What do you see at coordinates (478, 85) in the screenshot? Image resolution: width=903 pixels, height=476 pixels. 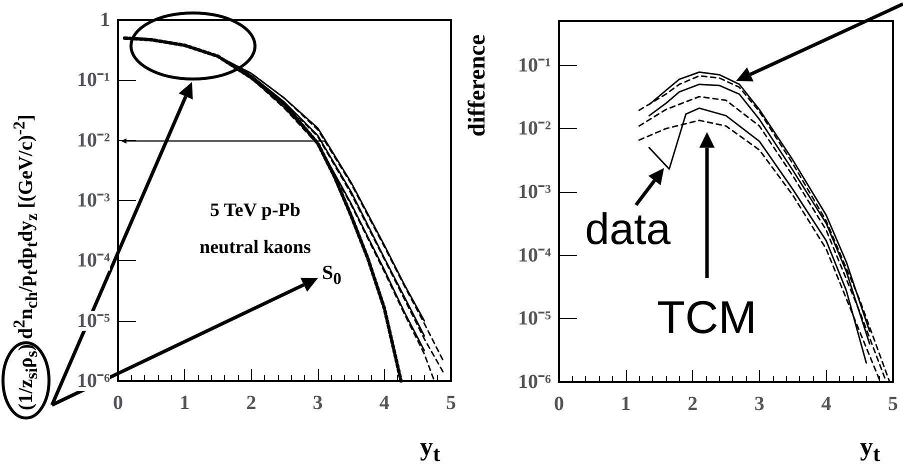 I see `y-axis-title: difference` at bounding box center [478, 85].